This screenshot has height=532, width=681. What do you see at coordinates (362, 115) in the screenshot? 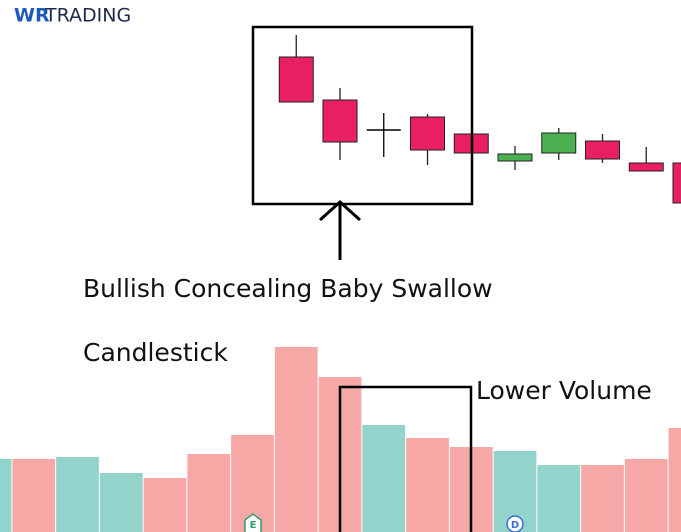
I see `pattern-box` at bounding box center [362, 115].